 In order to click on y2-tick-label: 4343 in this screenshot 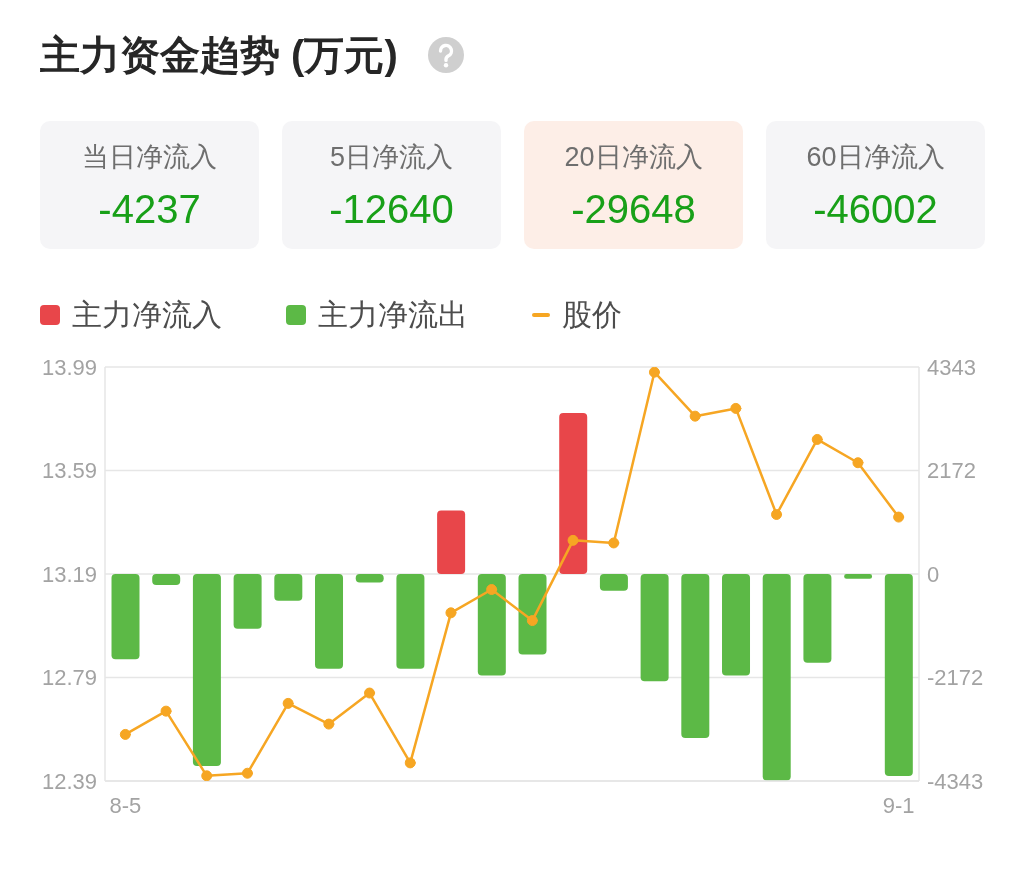, I will do `click(951, 367)`.